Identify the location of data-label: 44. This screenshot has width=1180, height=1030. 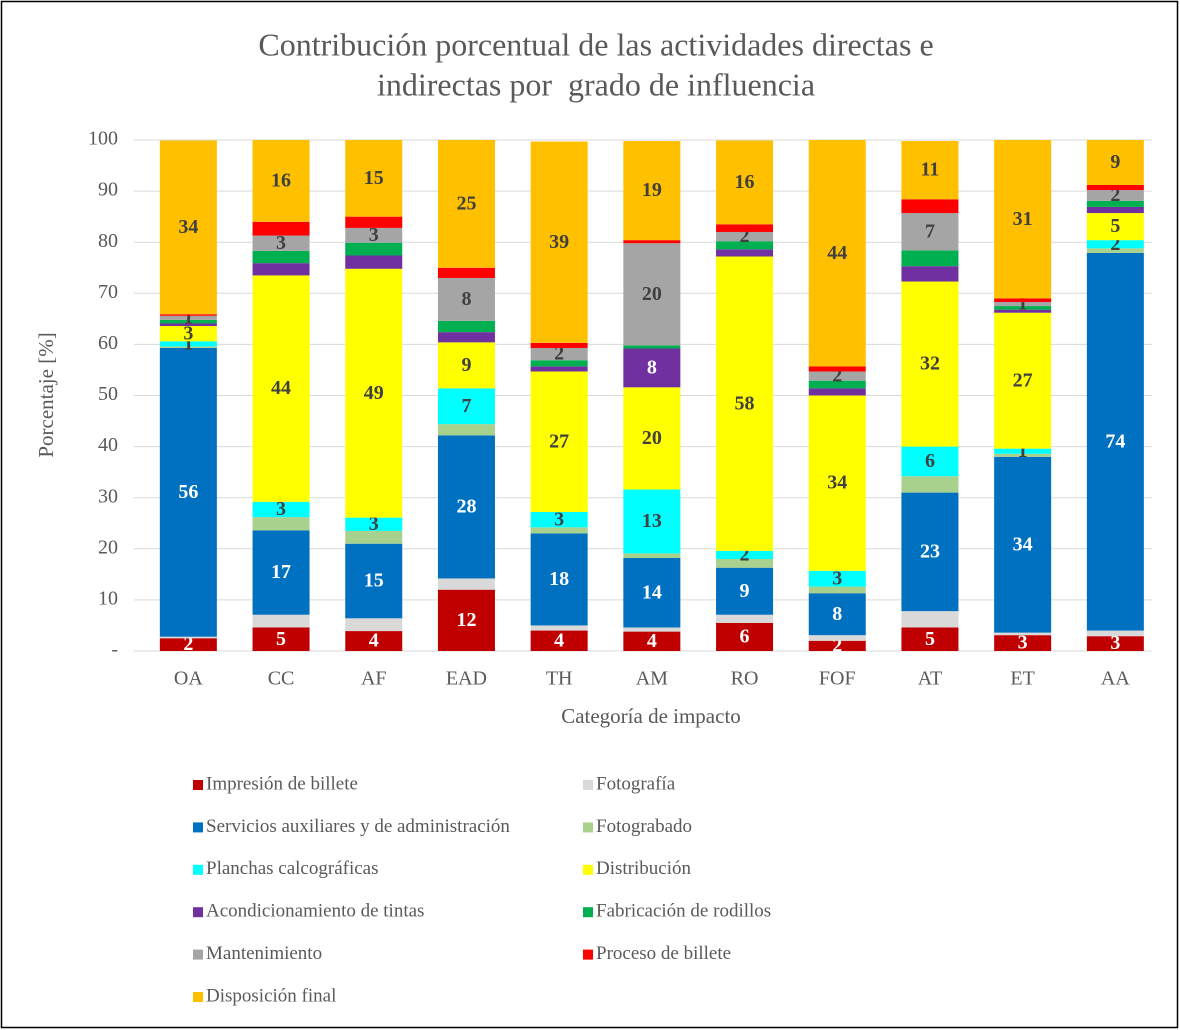
(281, 388).